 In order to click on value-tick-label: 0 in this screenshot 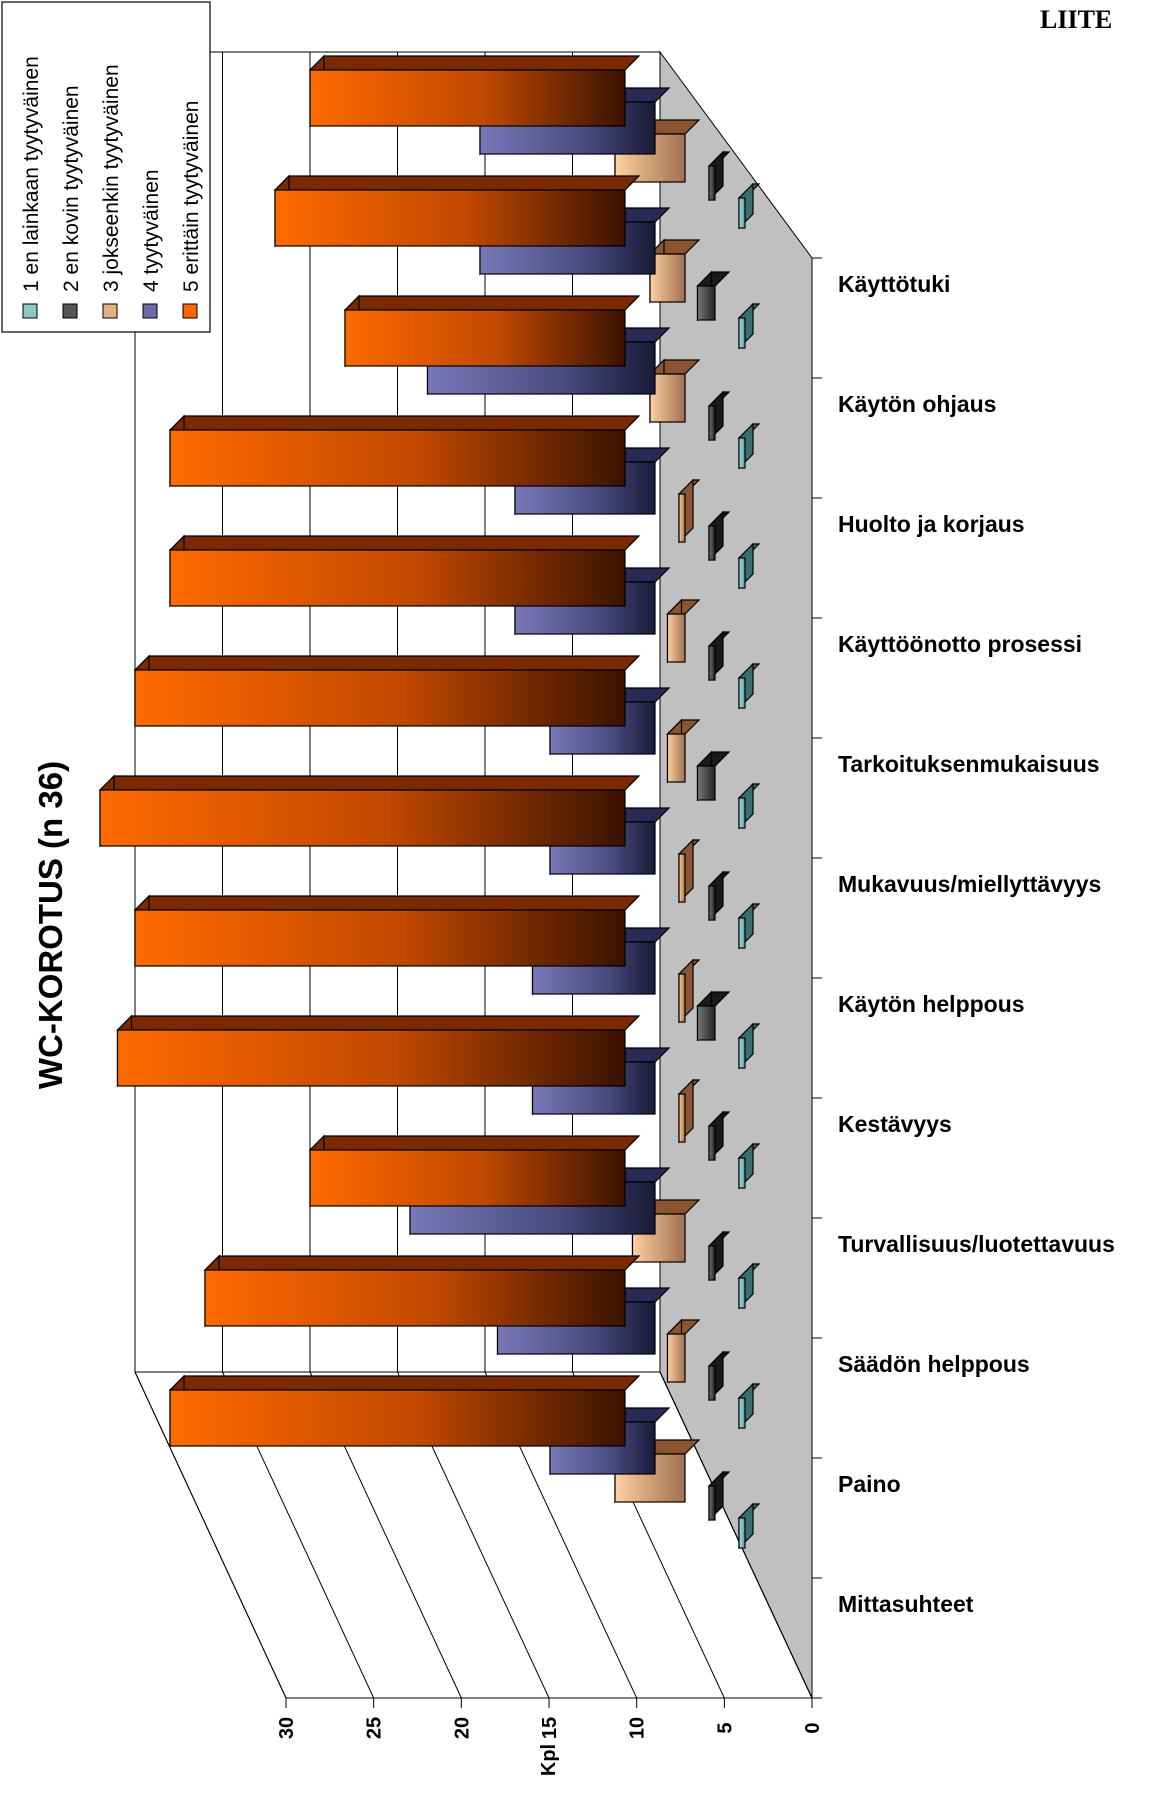, I will do `click(813, 1727)`.